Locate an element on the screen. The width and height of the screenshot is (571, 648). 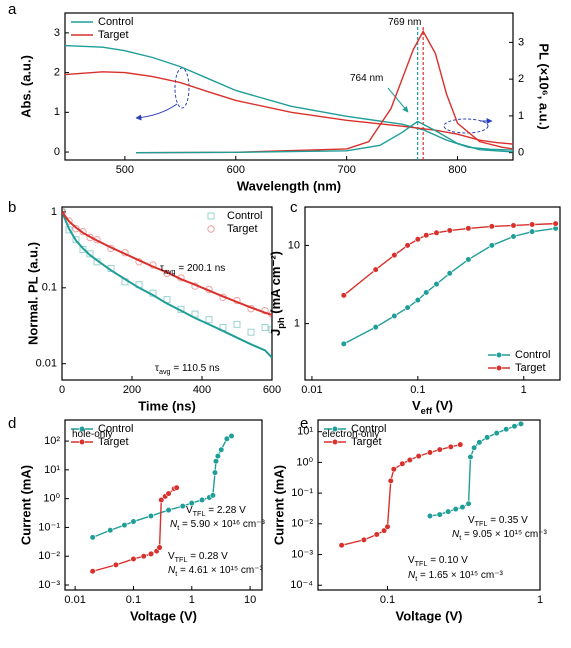
x-tick-label: 1 is located at coordinates (524, 390).